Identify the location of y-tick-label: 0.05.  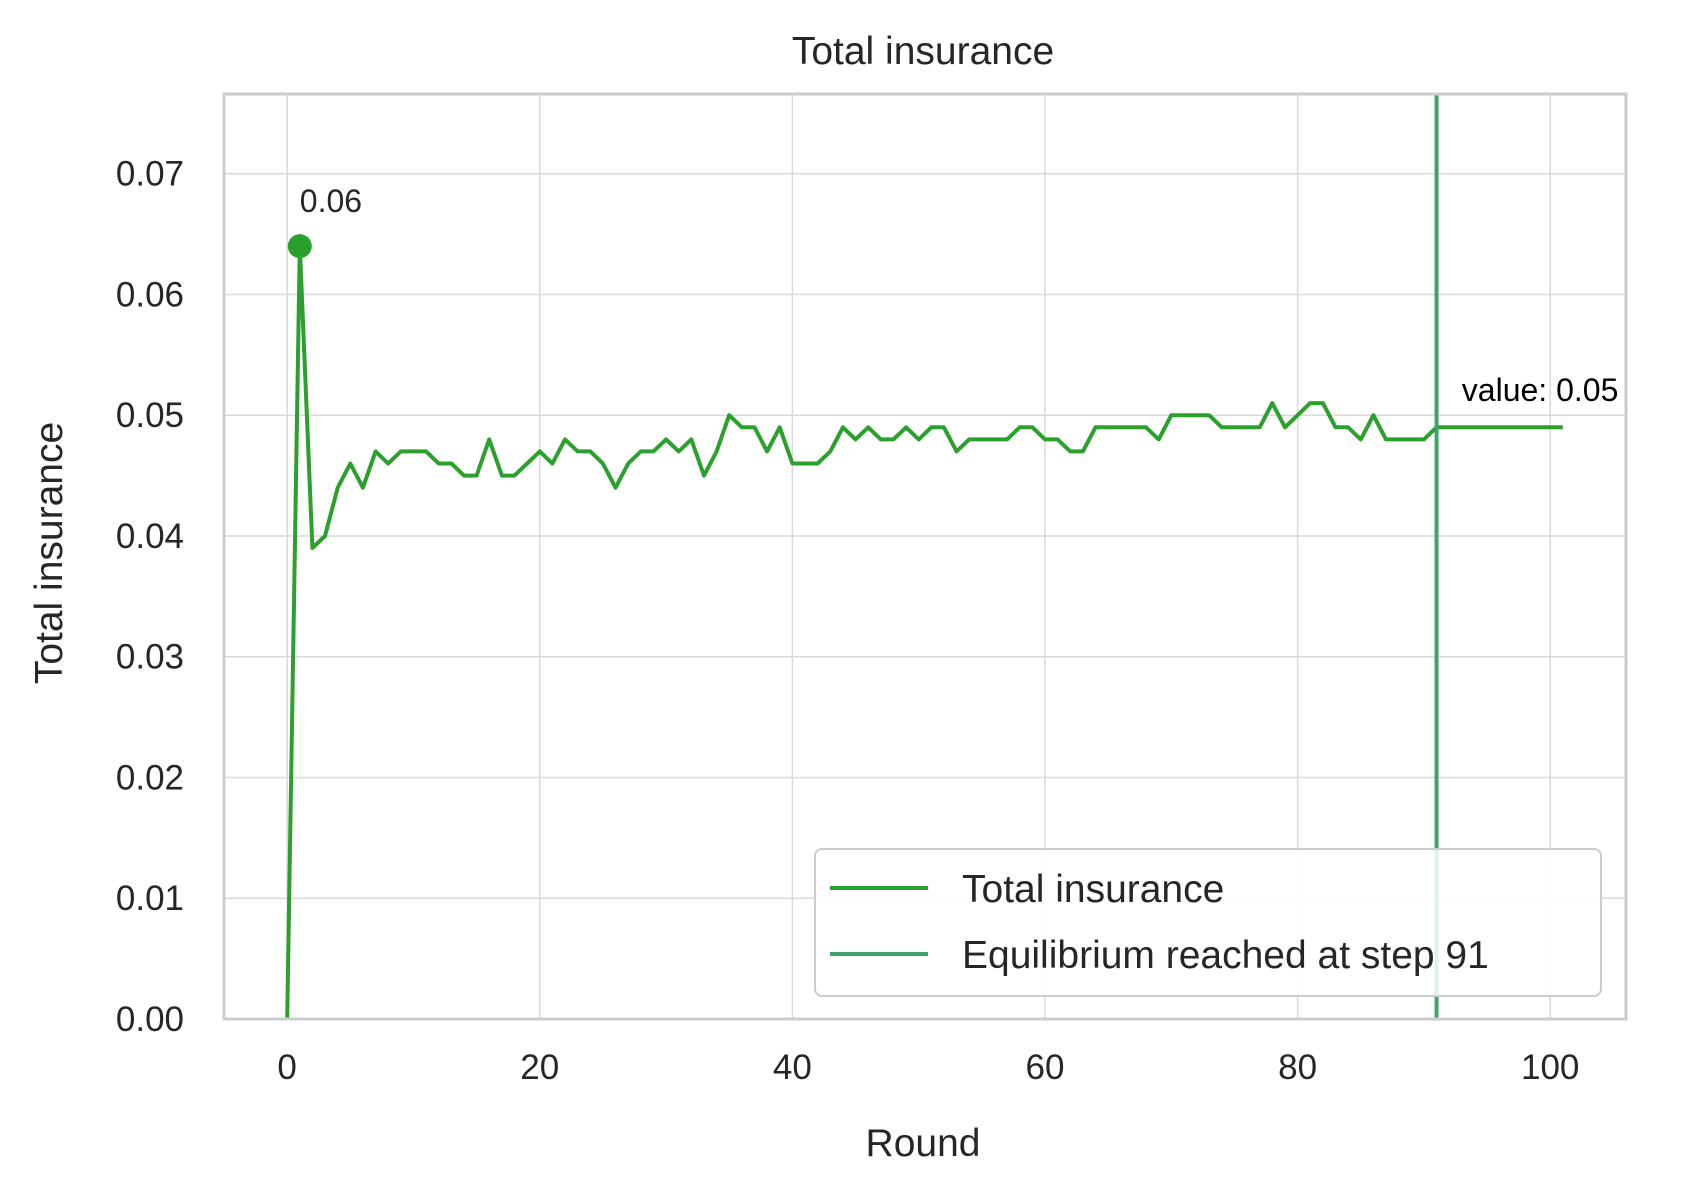
(150, 415).